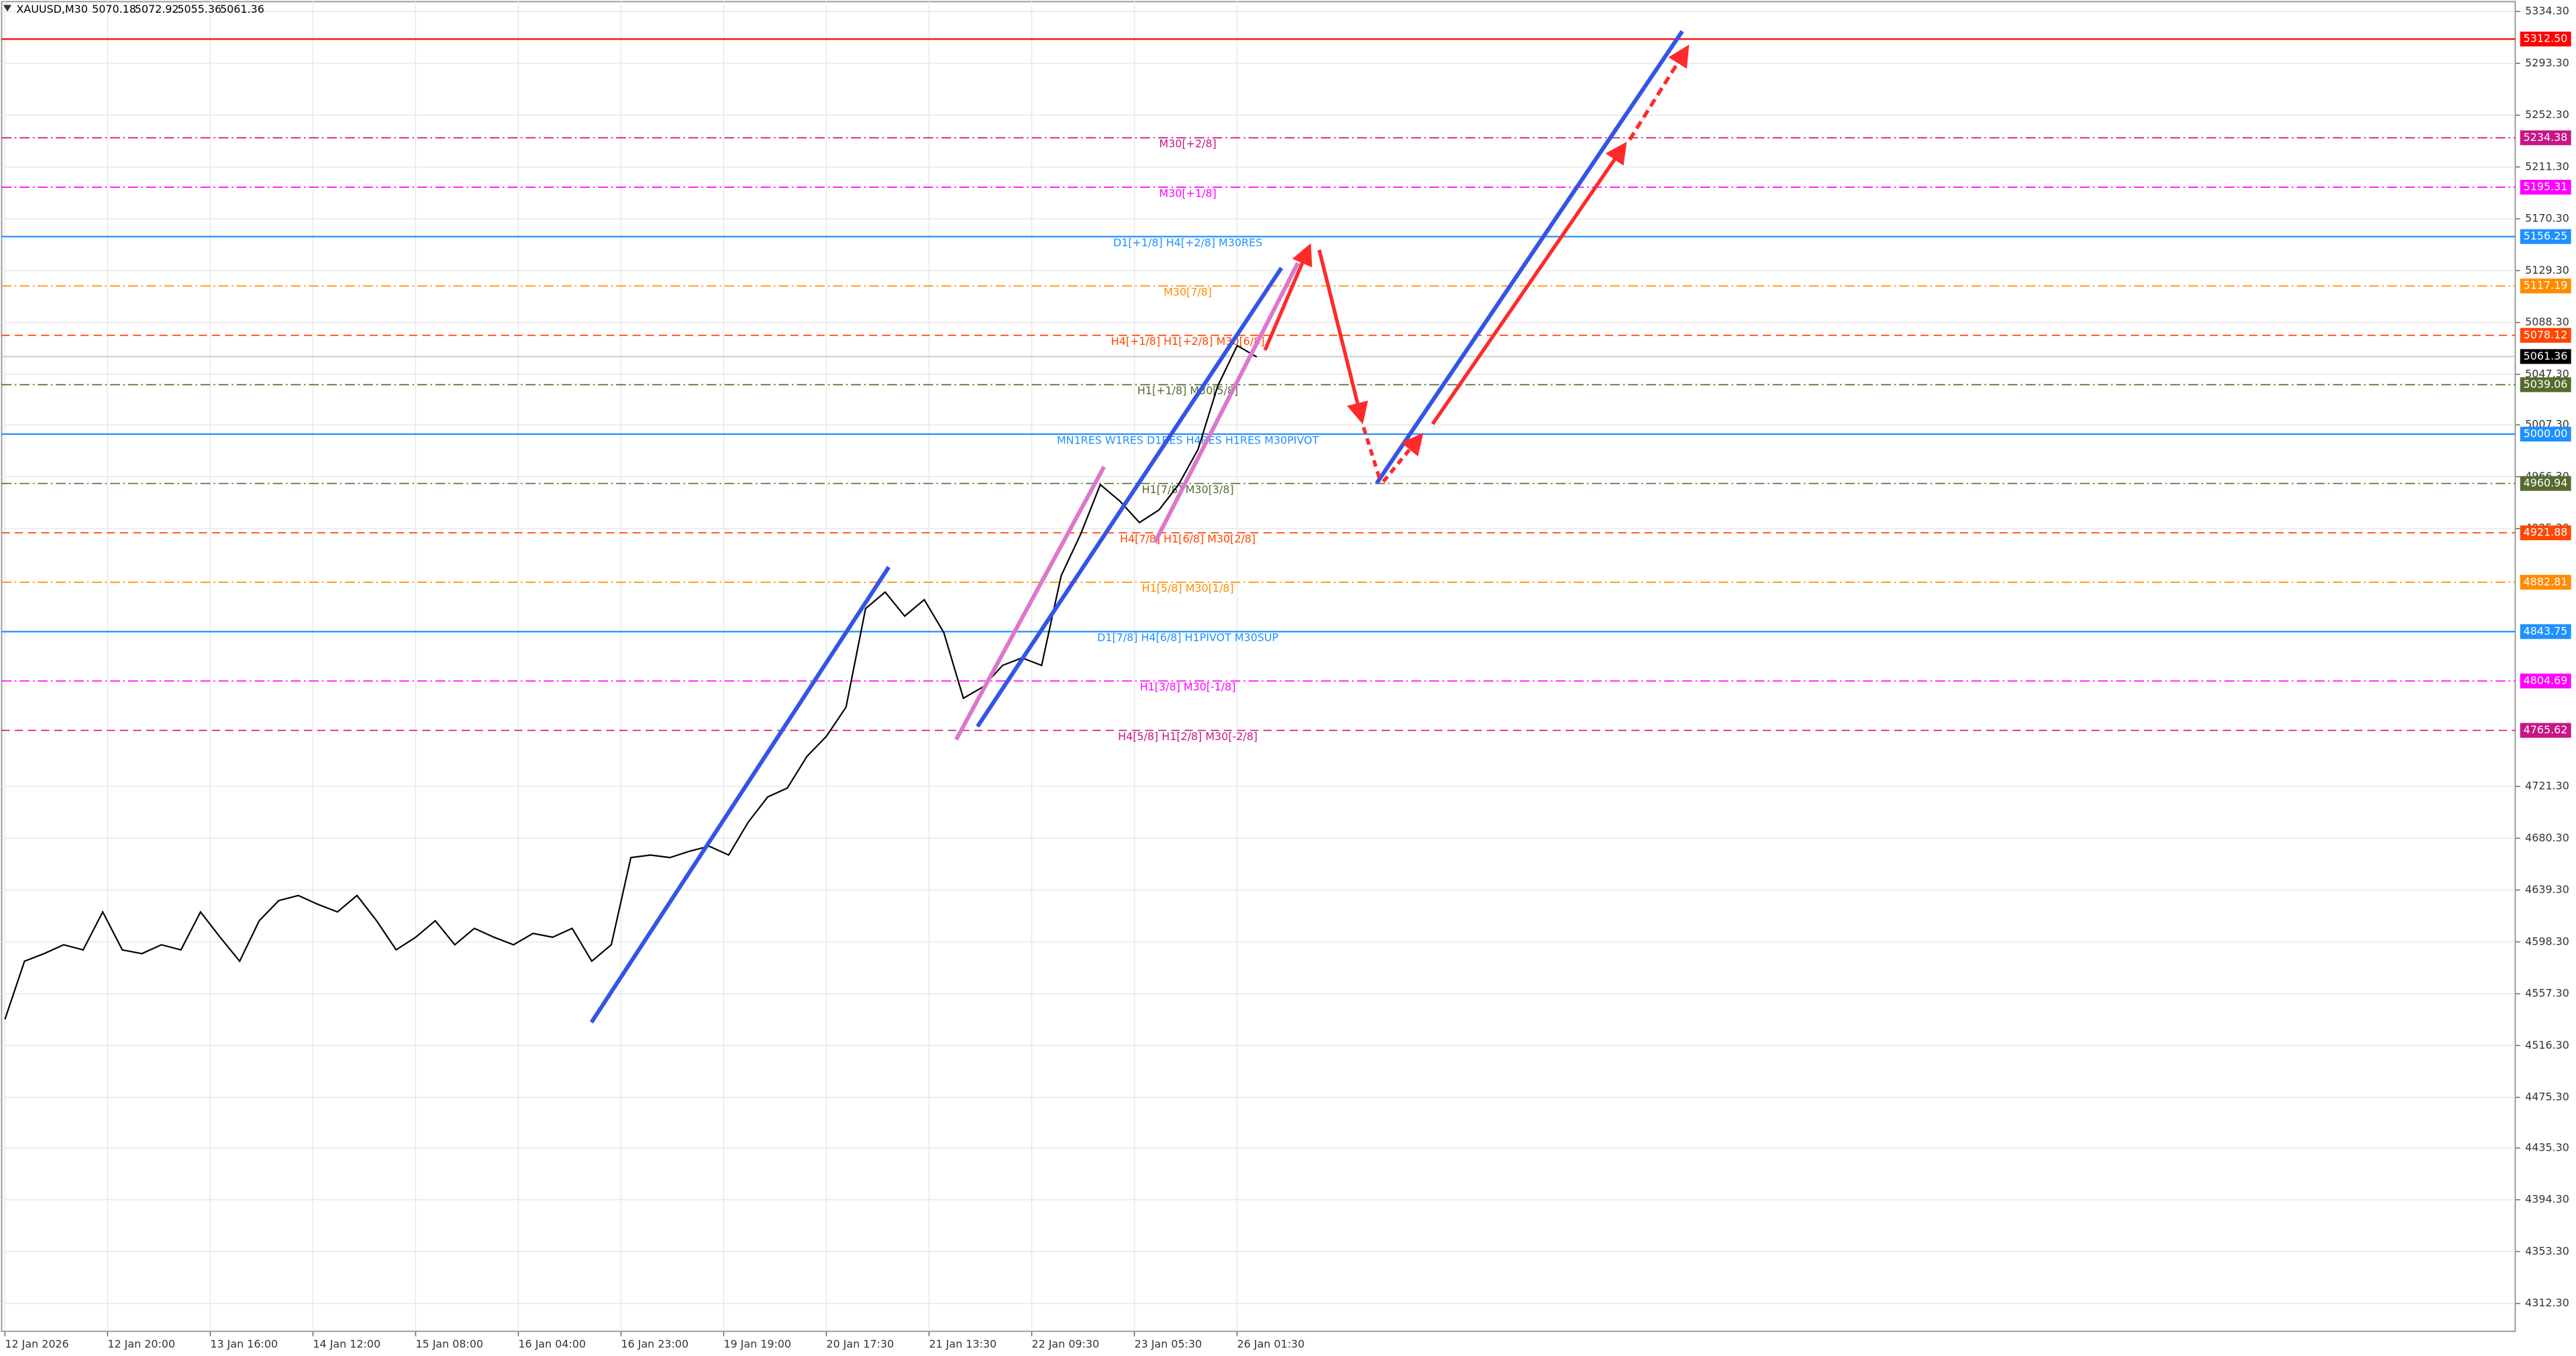  Describe the element at coordinates (1187, 736) in the screenshot. I see `level-label: H4[5/8] H1[2/8] M30[-2/8]` at that location.